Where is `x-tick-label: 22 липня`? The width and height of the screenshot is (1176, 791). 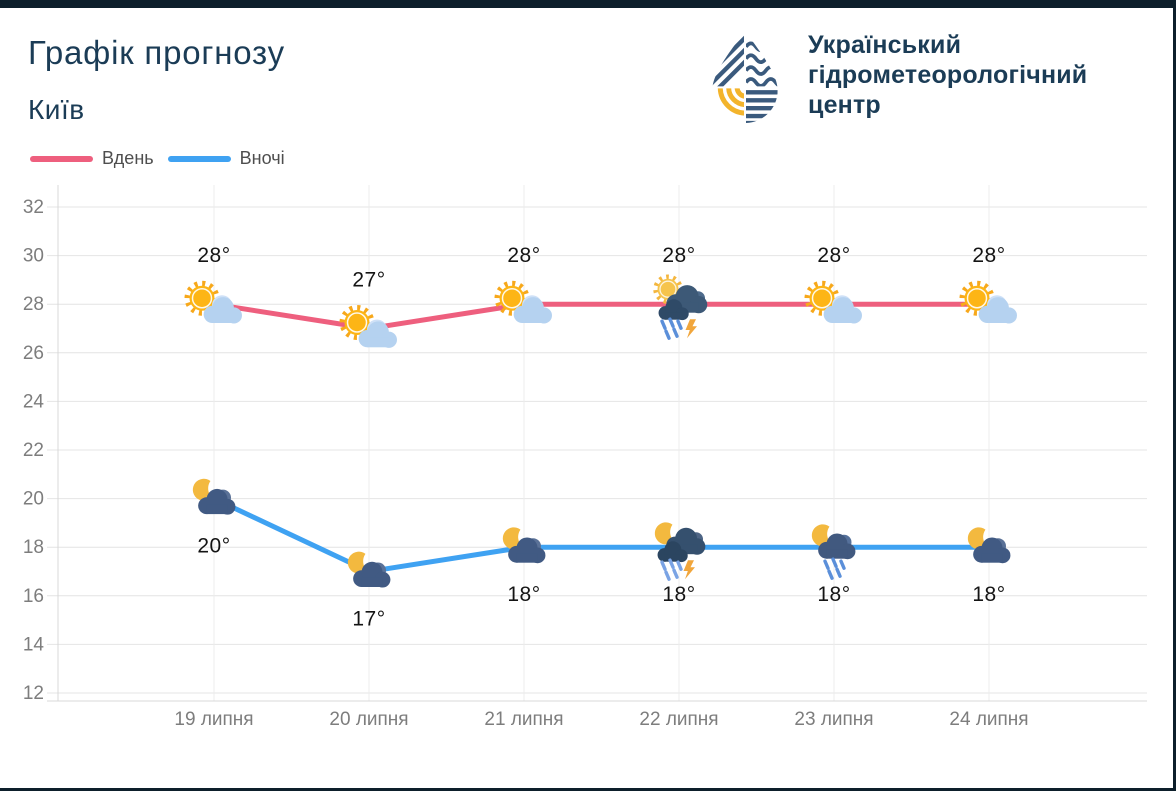
x-tick-label: 22 липня is located at coordinates (678, 719).